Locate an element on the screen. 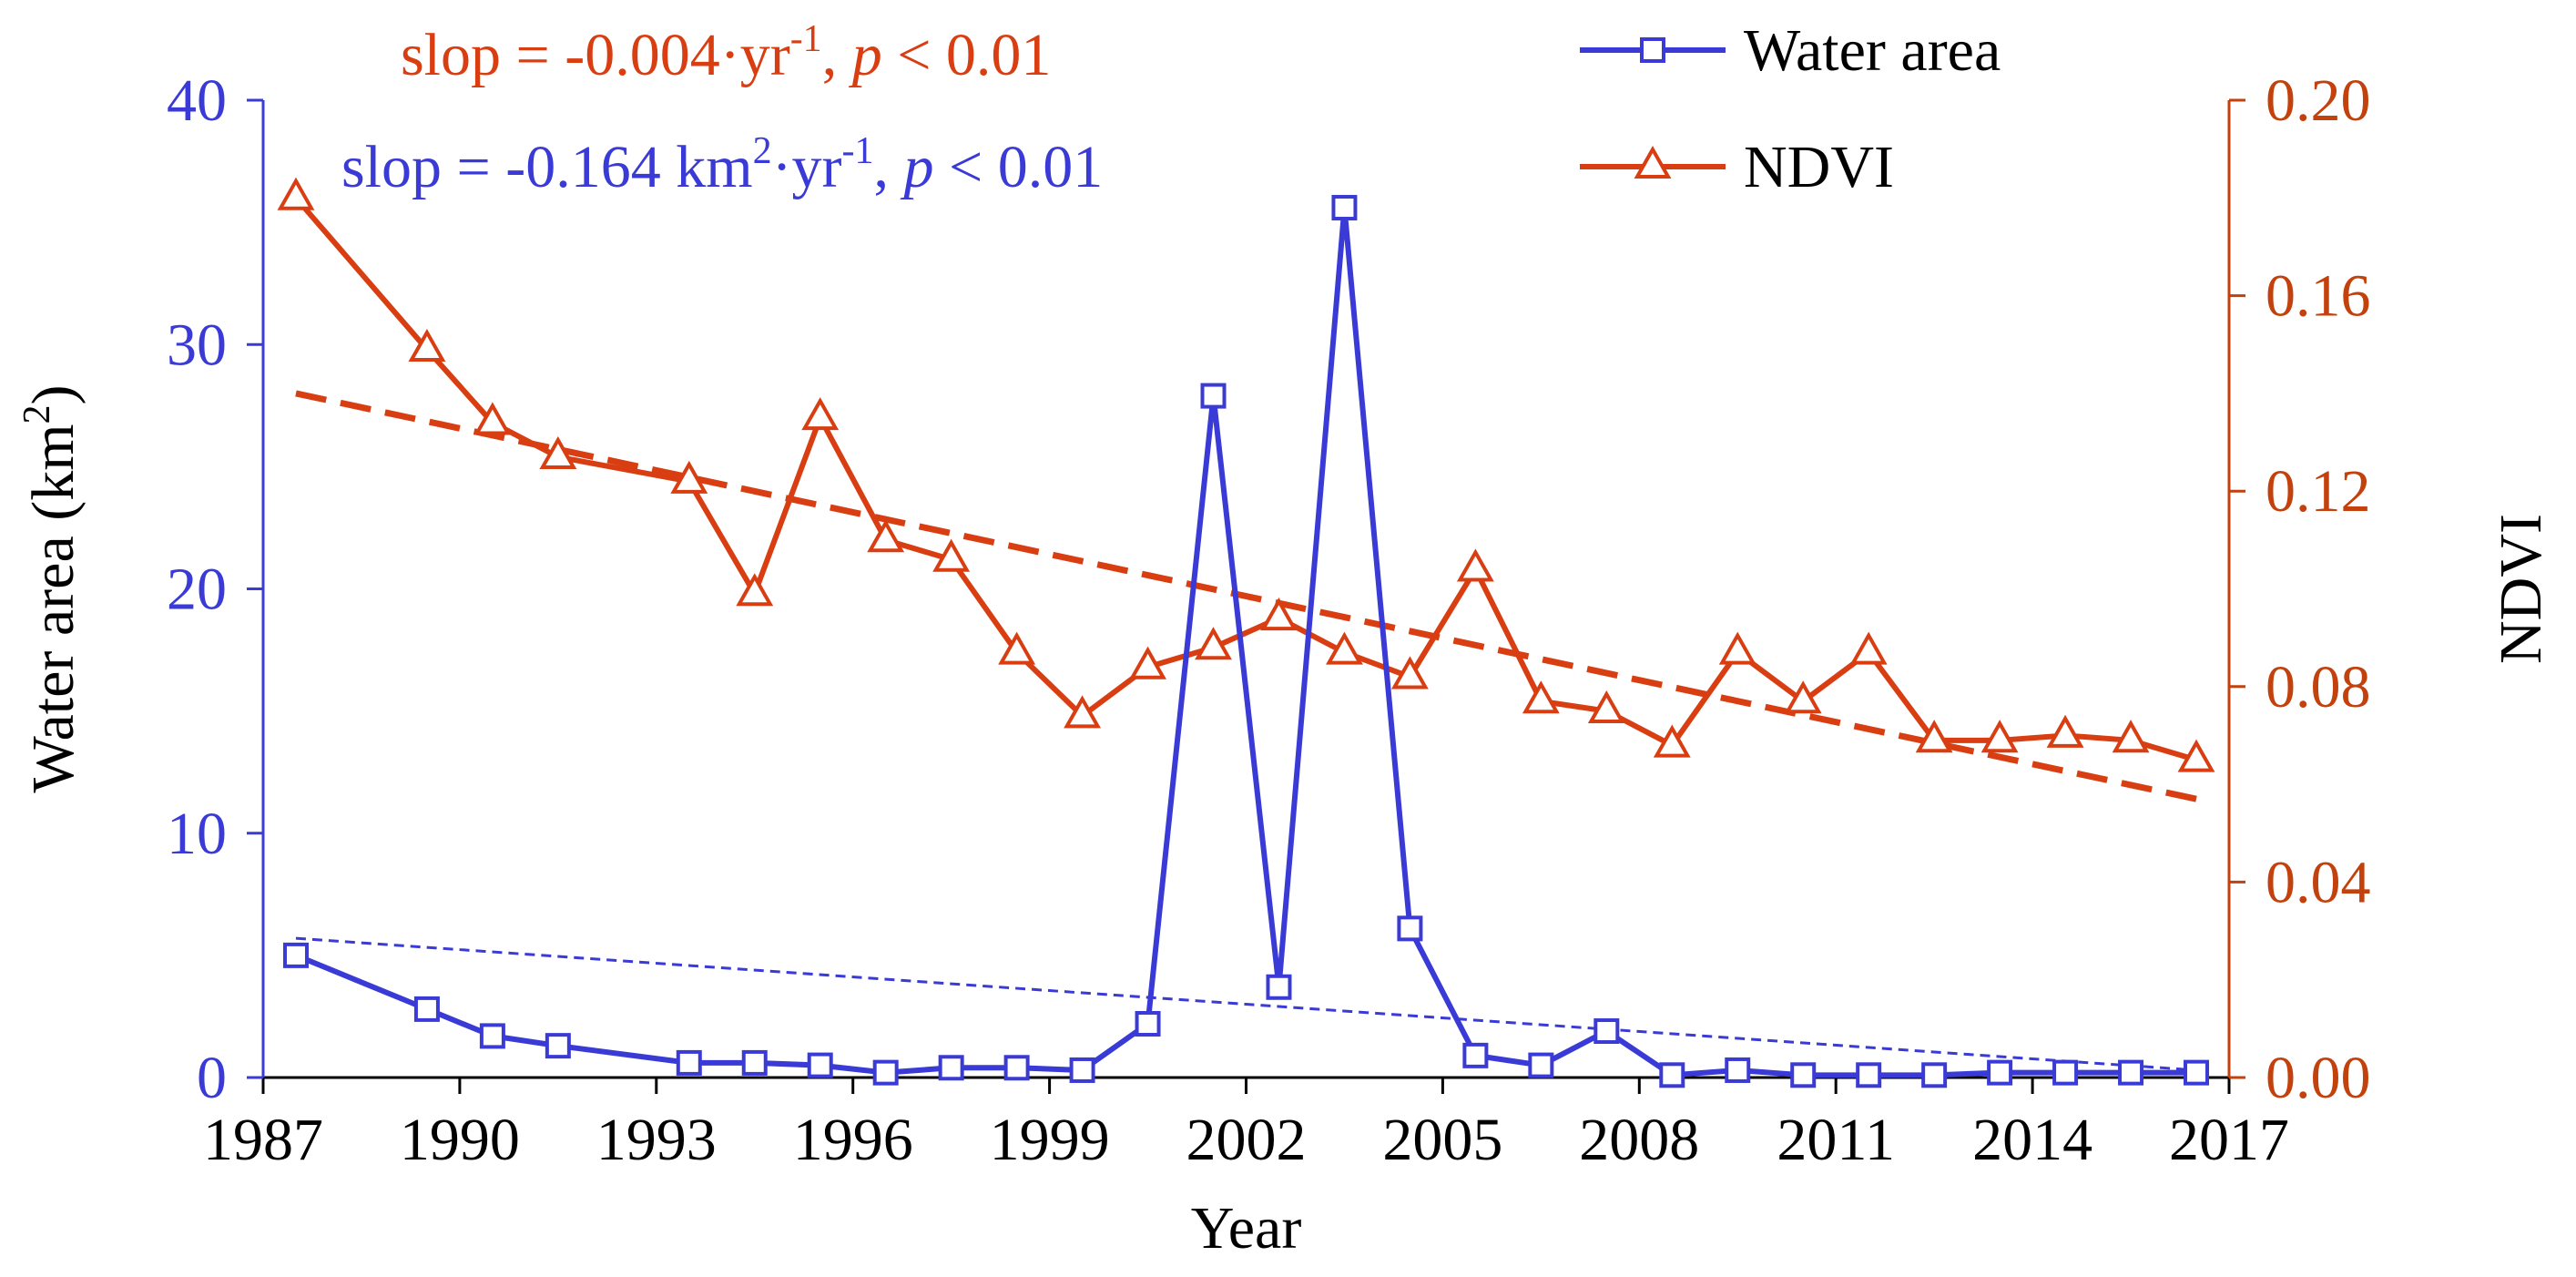 This screenshot has height=1277, width=2576. y-tick-label-right: 0.12 is located at coordinates (2318, 492).